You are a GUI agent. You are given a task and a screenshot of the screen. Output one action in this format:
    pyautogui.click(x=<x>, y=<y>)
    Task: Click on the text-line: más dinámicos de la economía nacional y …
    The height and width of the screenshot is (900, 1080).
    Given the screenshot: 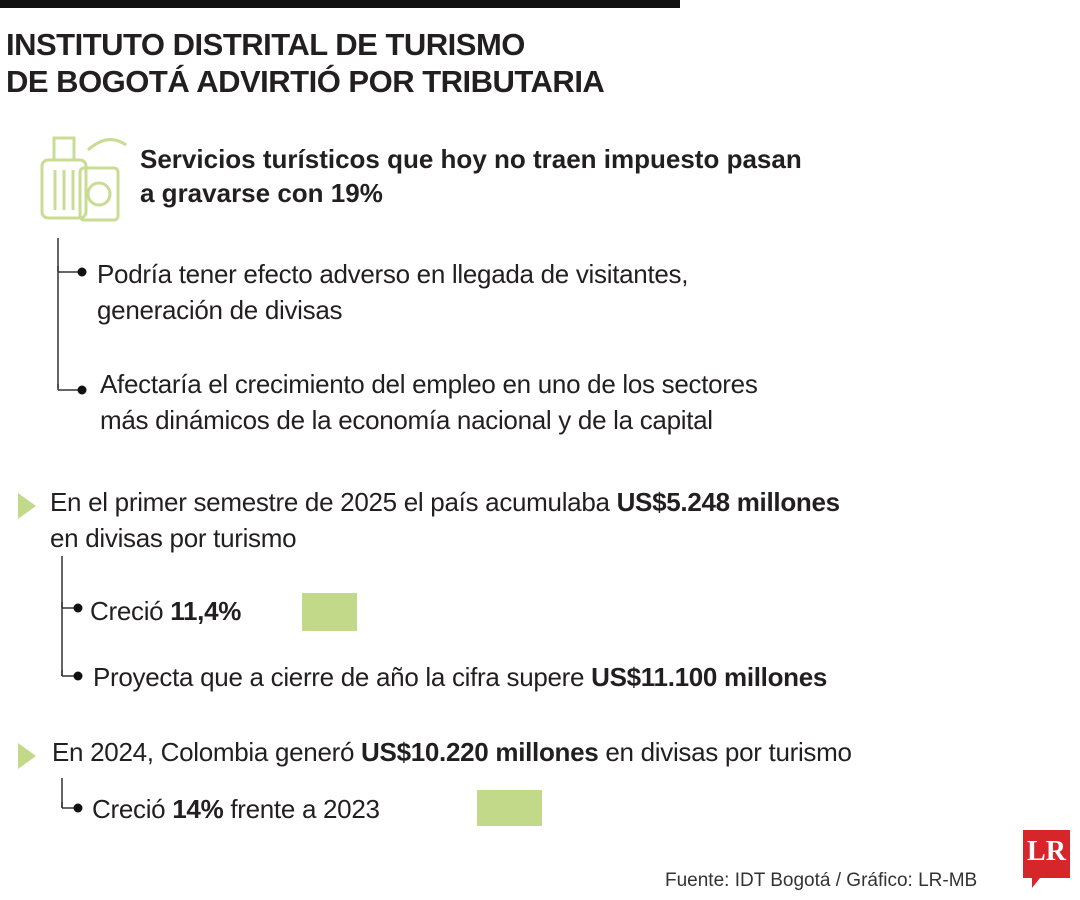 What is the action you would take?
    pyautogui.click(x=429, y=420)
    